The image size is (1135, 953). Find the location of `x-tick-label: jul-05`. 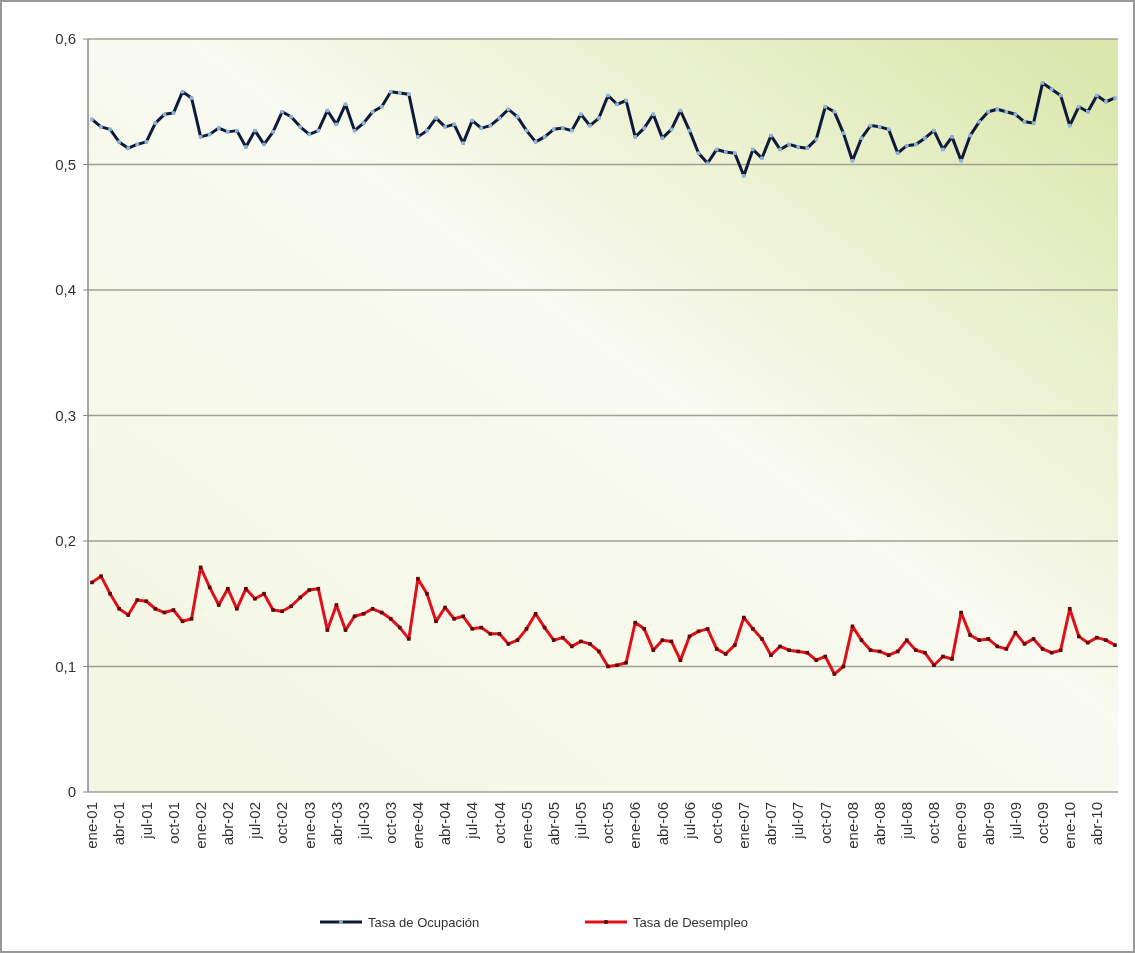

x-tick-label: jul-05 is located at coordinates (581, 821).